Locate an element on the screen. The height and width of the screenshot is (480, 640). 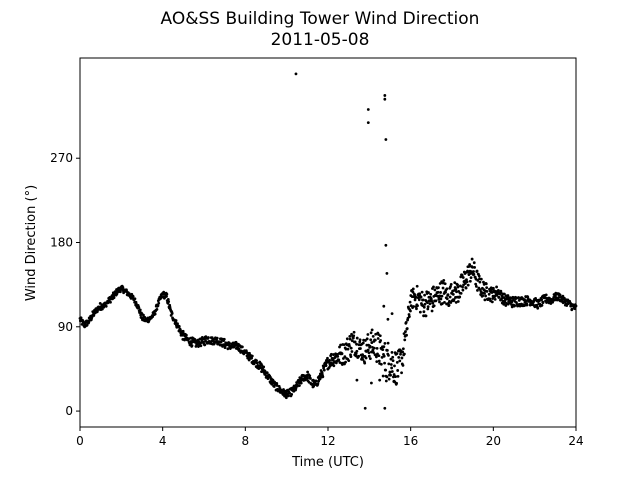
y-axis-label: Wind Direction (°) is located at coordinates (31, 243).